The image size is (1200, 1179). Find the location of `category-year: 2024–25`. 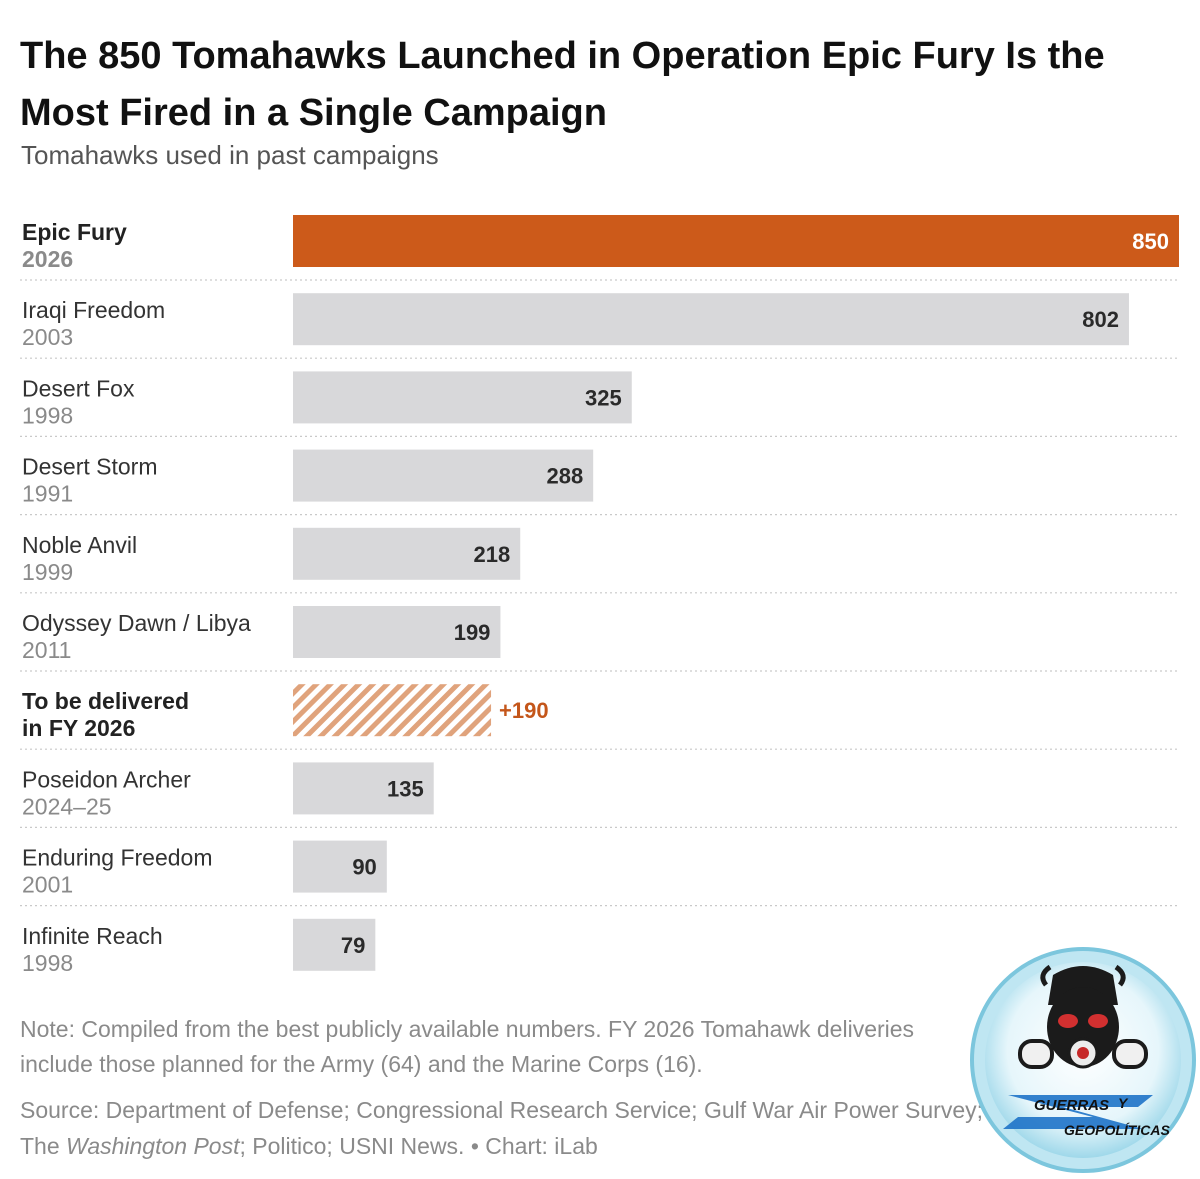

category-year: 2024–25 is located at coordinates (67, 806).